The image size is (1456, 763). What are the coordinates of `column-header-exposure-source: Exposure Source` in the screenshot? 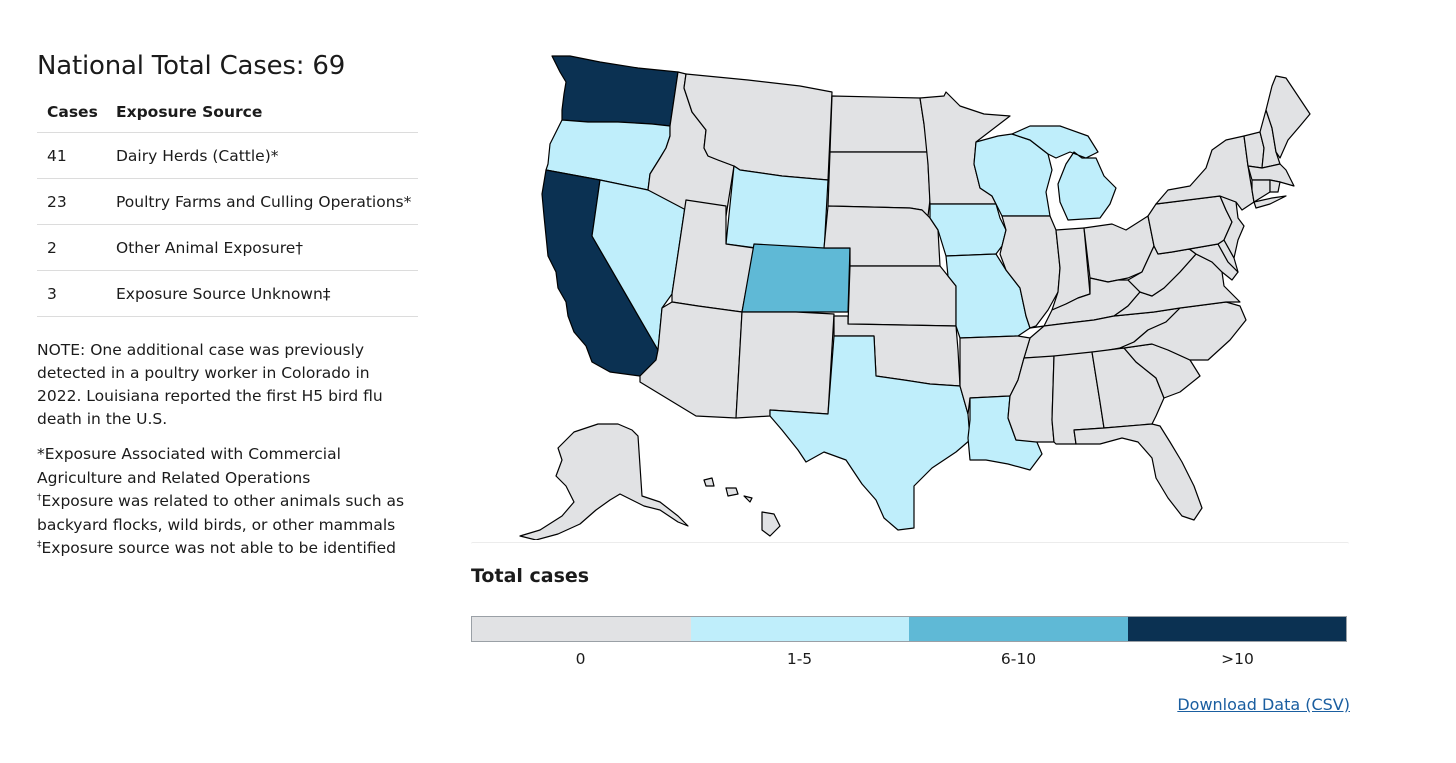 It's located at (261, 112).